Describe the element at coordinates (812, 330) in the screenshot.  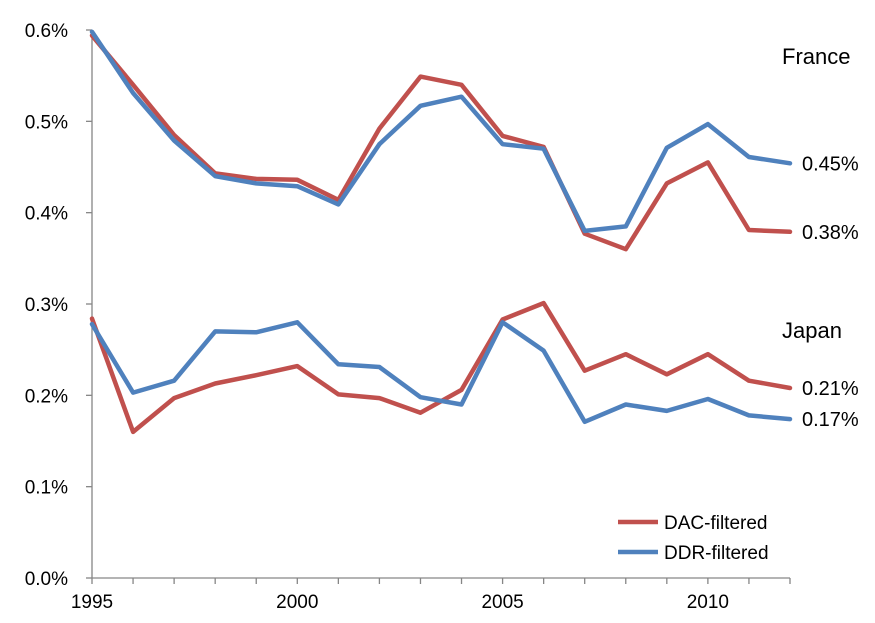
I see `group-label-japan: Japan` at that location.